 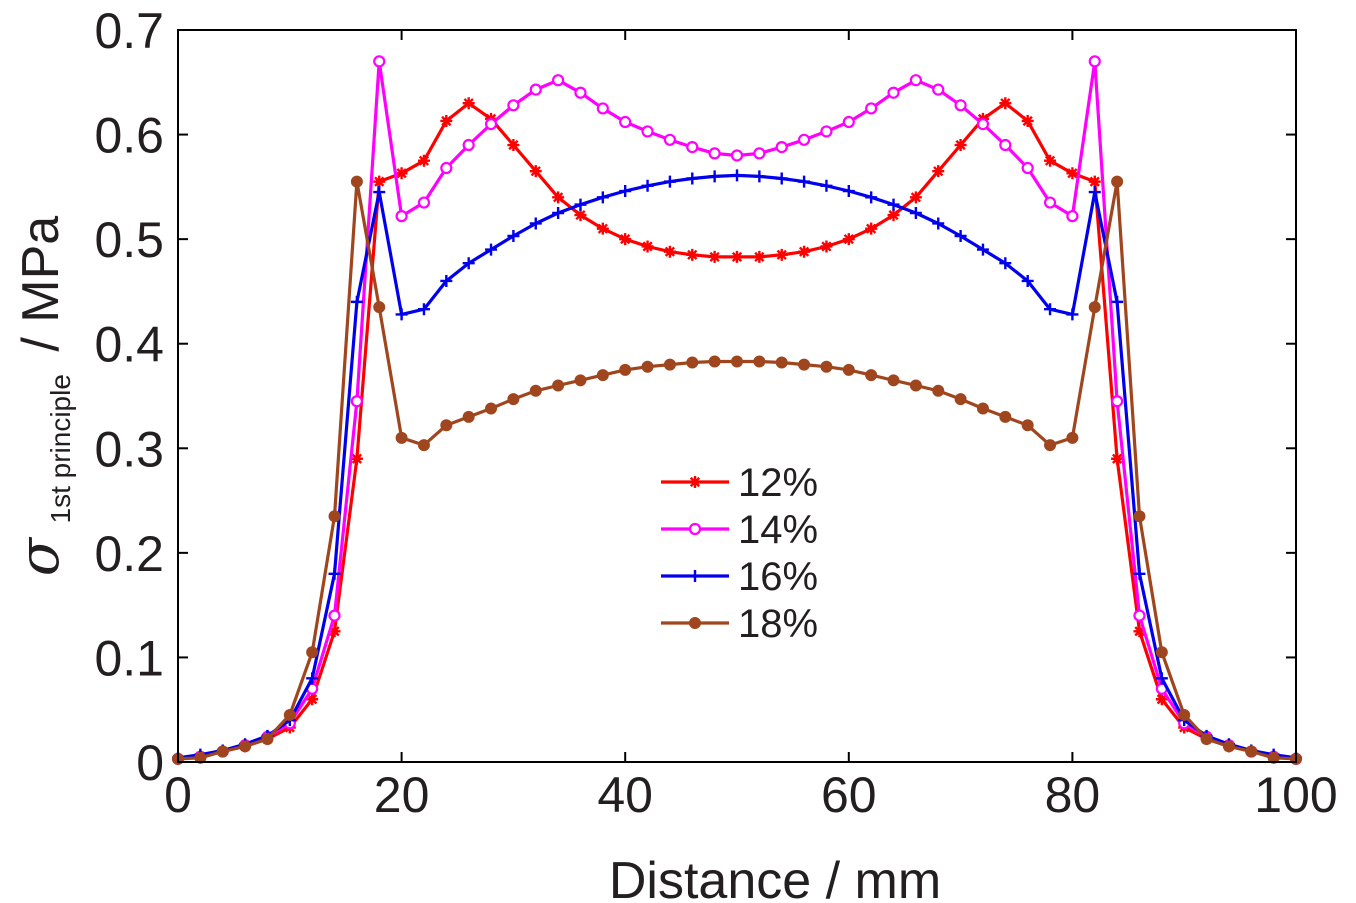 I want to click on legend-item: 16%, so click(x=739, y=577).